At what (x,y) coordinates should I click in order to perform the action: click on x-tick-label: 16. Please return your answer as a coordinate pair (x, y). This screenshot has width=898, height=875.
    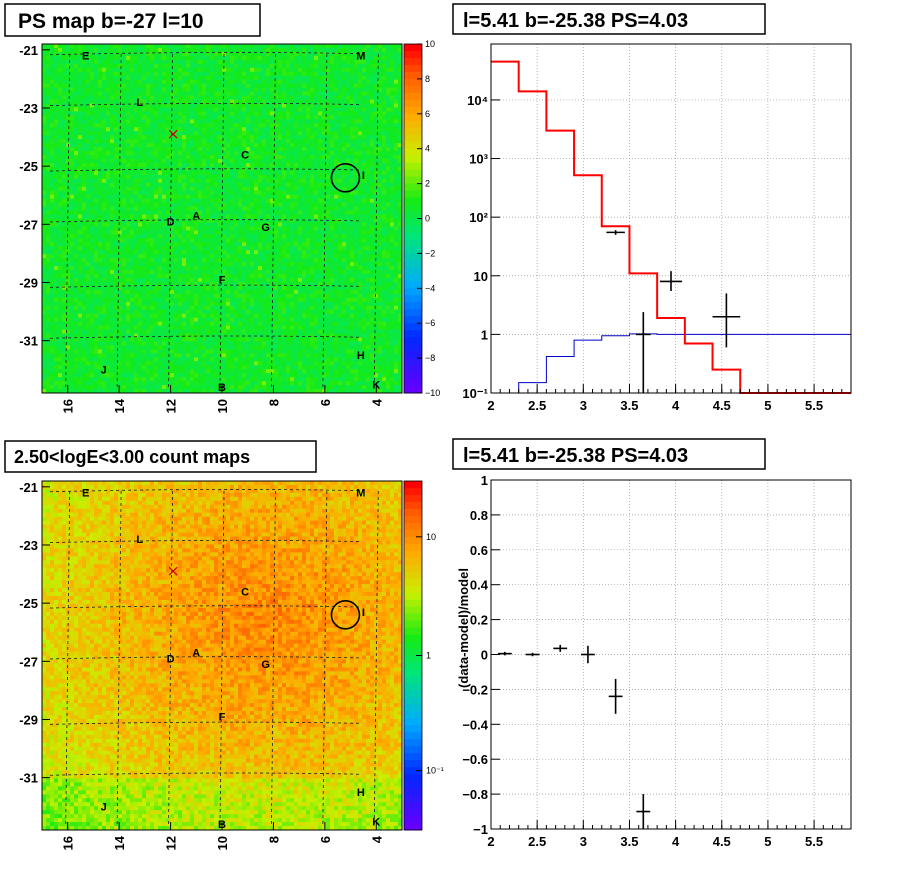
    Looking at the image, I should click on (68, 406).